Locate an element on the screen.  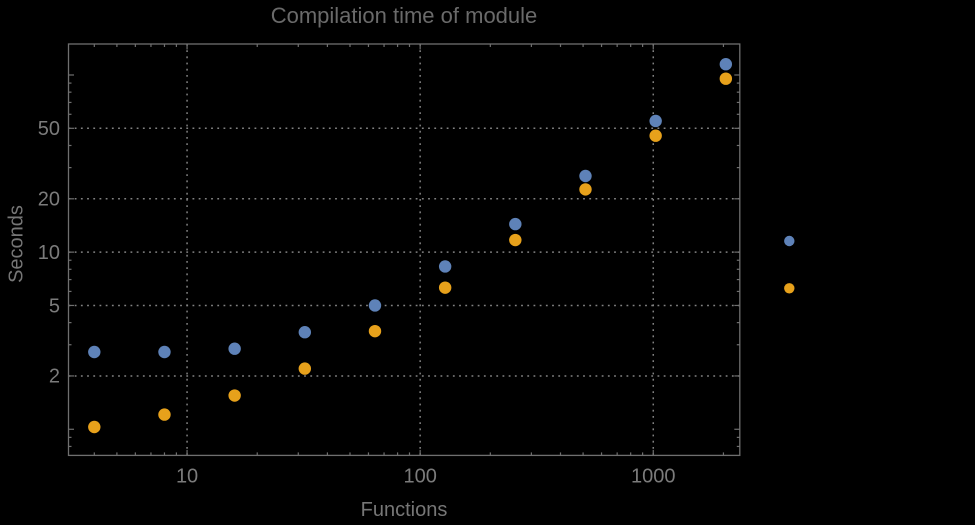
x-axis-label: Functions is located at coordinates (404, 510).